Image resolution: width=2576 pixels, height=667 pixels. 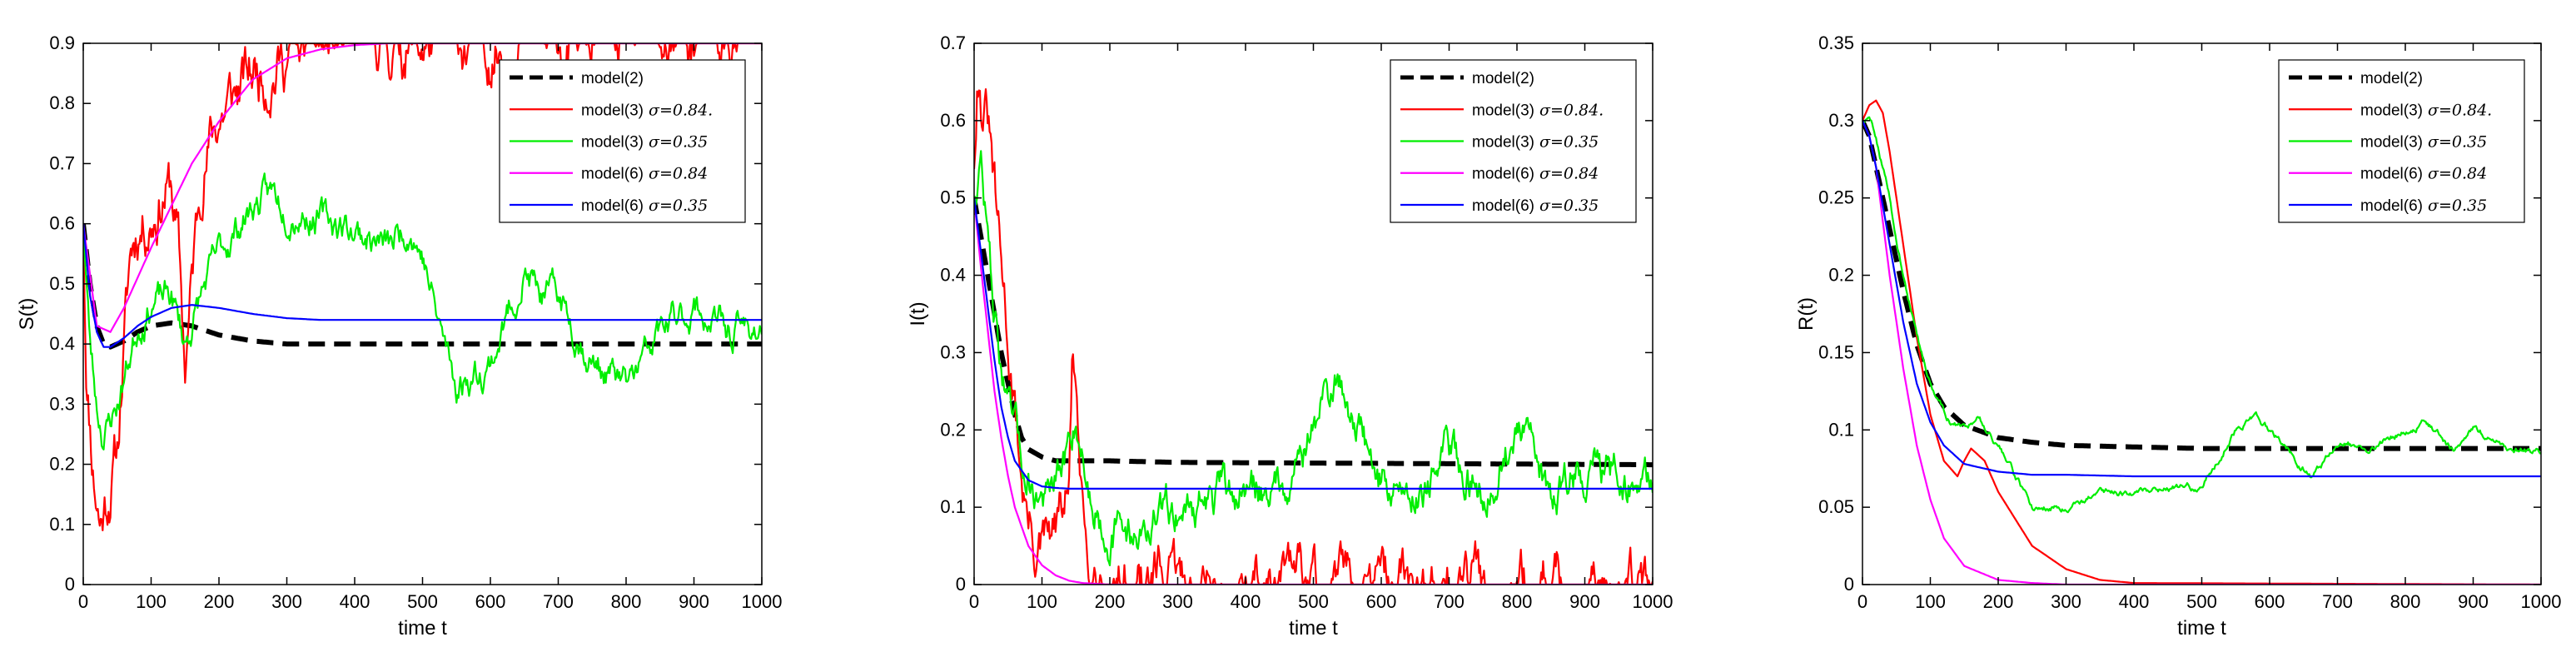 I want to click on y-axis-label: I(t), so click(x=918, y=314).